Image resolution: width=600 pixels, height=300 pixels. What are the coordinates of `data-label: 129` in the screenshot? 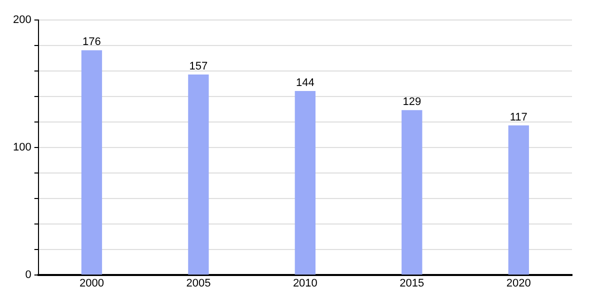 It's located at (412, 102).